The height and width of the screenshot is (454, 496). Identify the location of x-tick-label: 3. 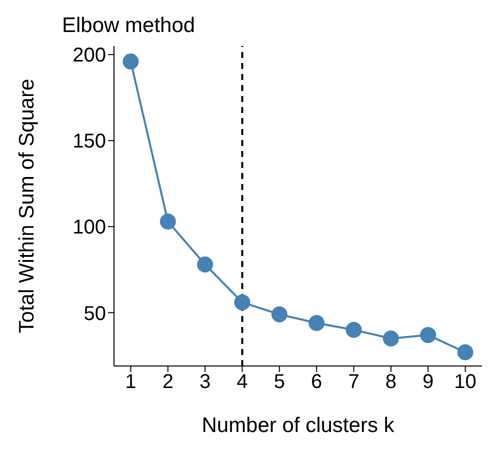
(205, 382).